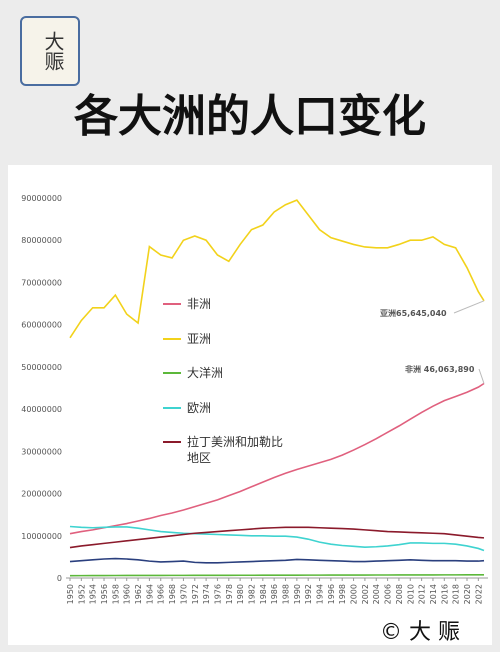 This screenshot has width=500, height=652. I want to click on y-tick-label: 0, so click(59, 578).